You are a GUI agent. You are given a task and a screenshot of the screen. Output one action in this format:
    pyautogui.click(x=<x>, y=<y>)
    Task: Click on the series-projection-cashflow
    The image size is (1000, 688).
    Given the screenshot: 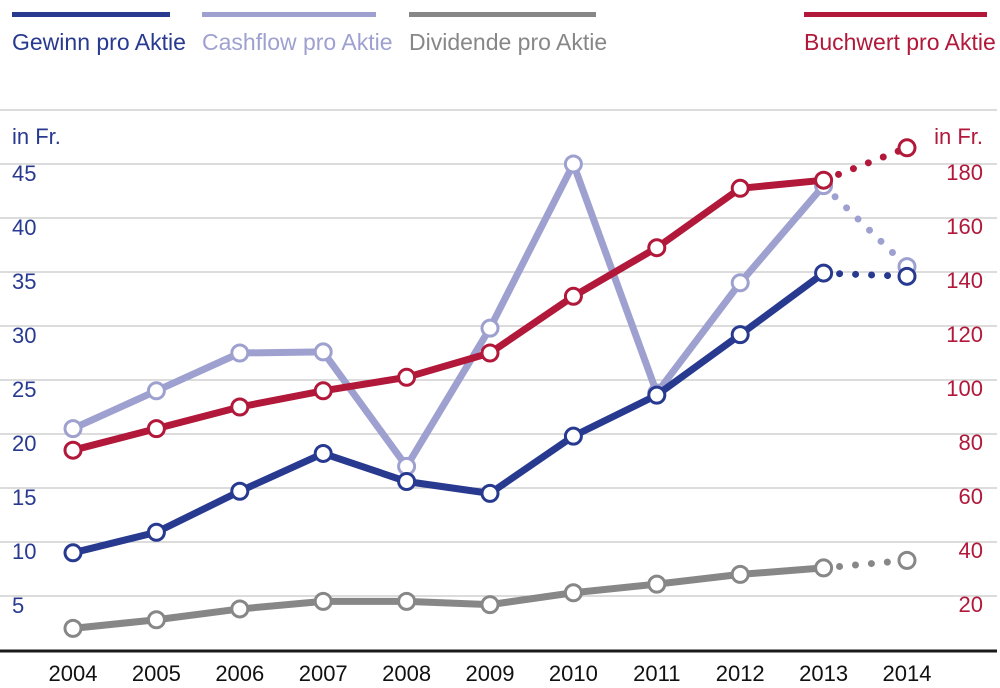 What is the action you would take?
    pyautogui.click(x=865, y=226)
    